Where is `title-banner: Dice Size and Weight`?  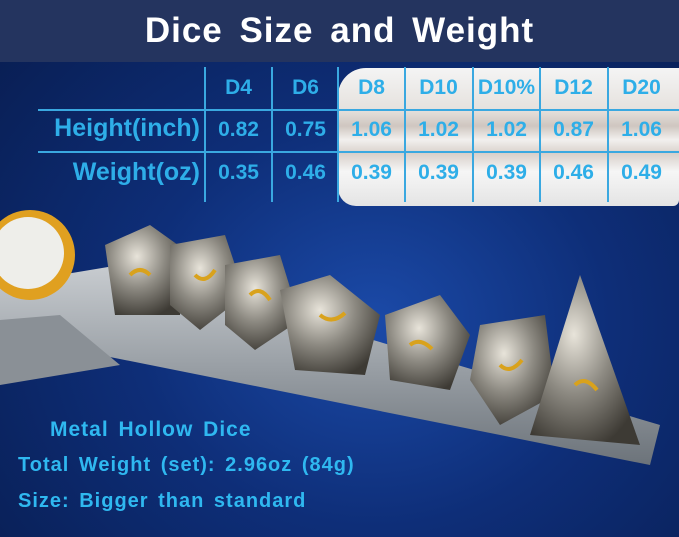
title-banner: Dice Size and Weight is located at coordinates (339, 31).